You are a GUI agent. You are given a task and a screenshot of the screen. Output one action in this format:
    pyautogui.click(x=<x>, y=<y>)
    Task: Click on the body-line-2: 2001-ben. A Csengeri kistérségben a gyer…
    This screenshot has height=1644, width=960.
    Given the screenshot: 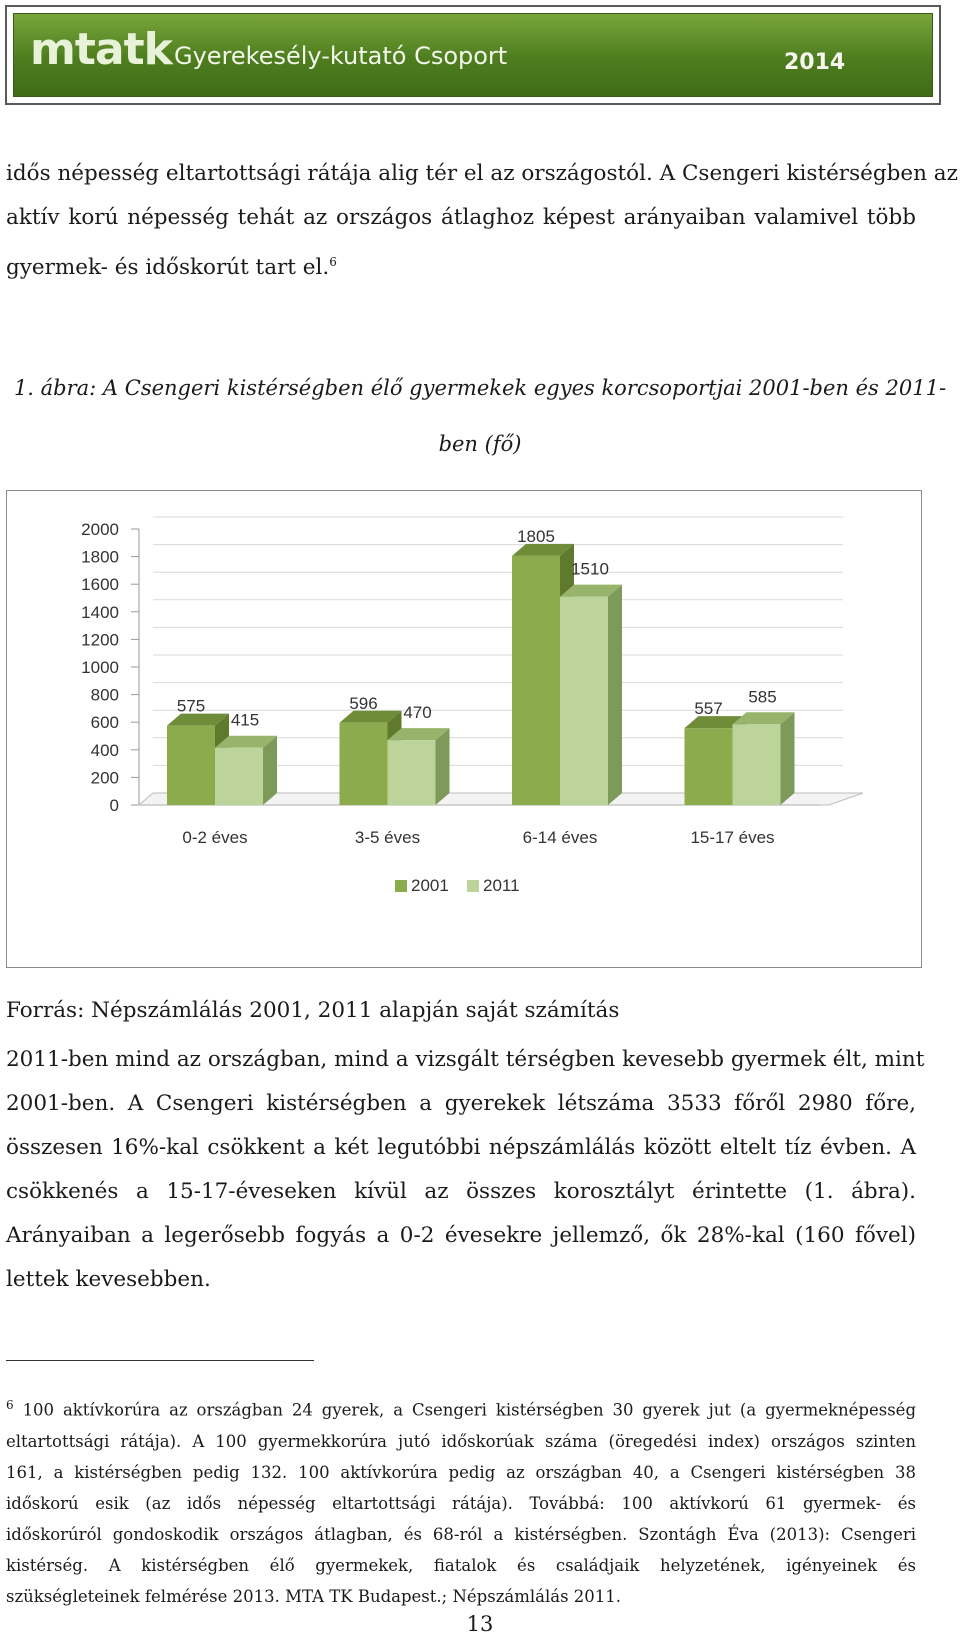 What is the action you would take?
    pyautogui.click(x=461, y=1103)
    